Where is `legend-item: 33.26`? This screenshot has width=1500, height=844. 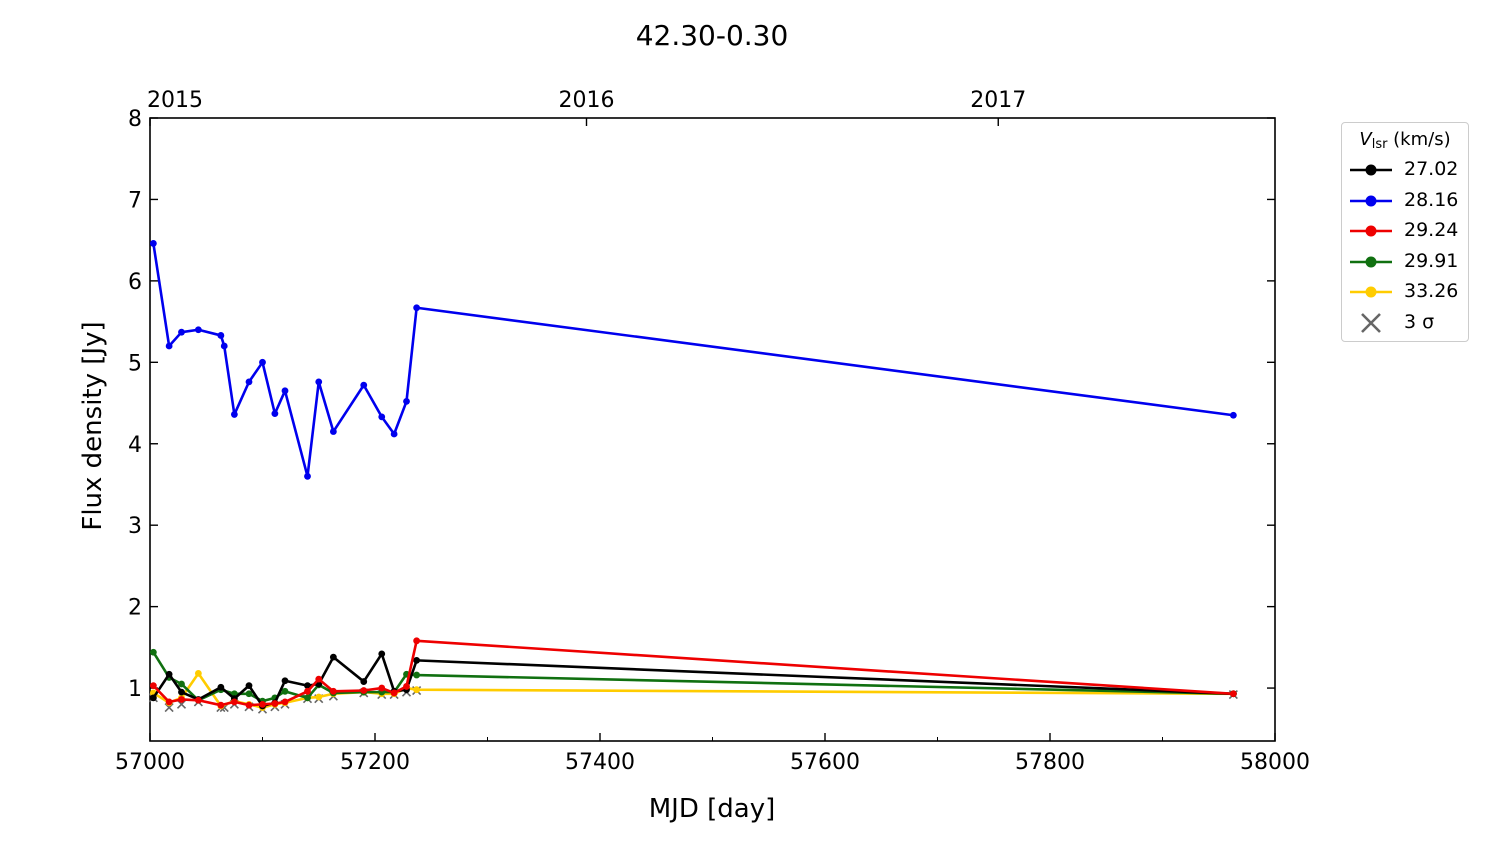
legend-item: 33.26 is located at coordinates (1407, 292).